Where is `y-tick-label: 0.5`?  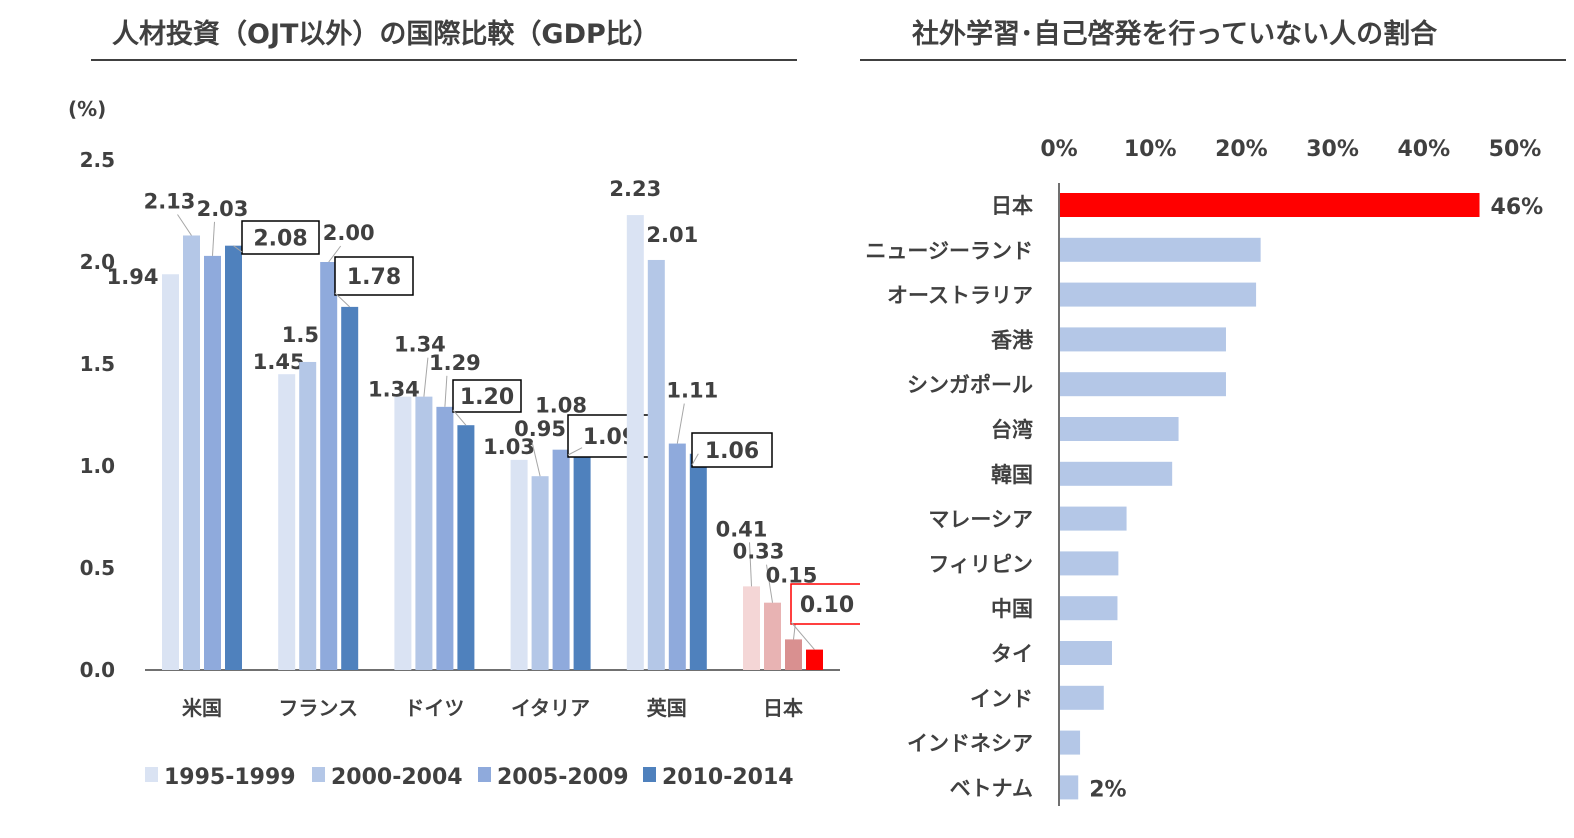
y-tick-label: 0.5 is located at coordinates (97, 568).